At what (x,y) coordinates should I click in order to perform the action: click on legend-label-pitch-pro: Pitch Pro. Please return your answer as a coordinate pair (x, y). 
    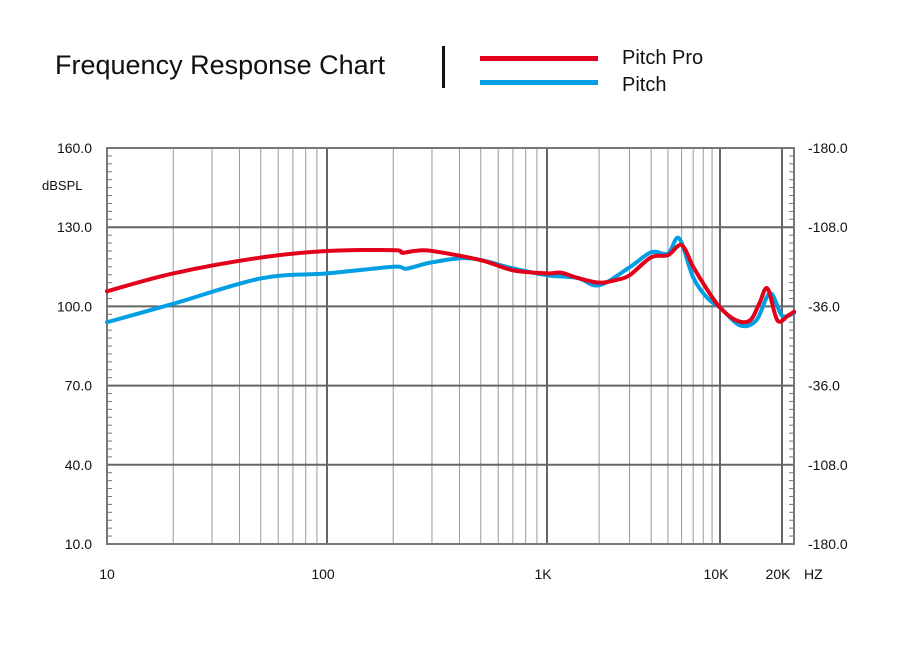
    Looking at the image, I should click on (663, 58).